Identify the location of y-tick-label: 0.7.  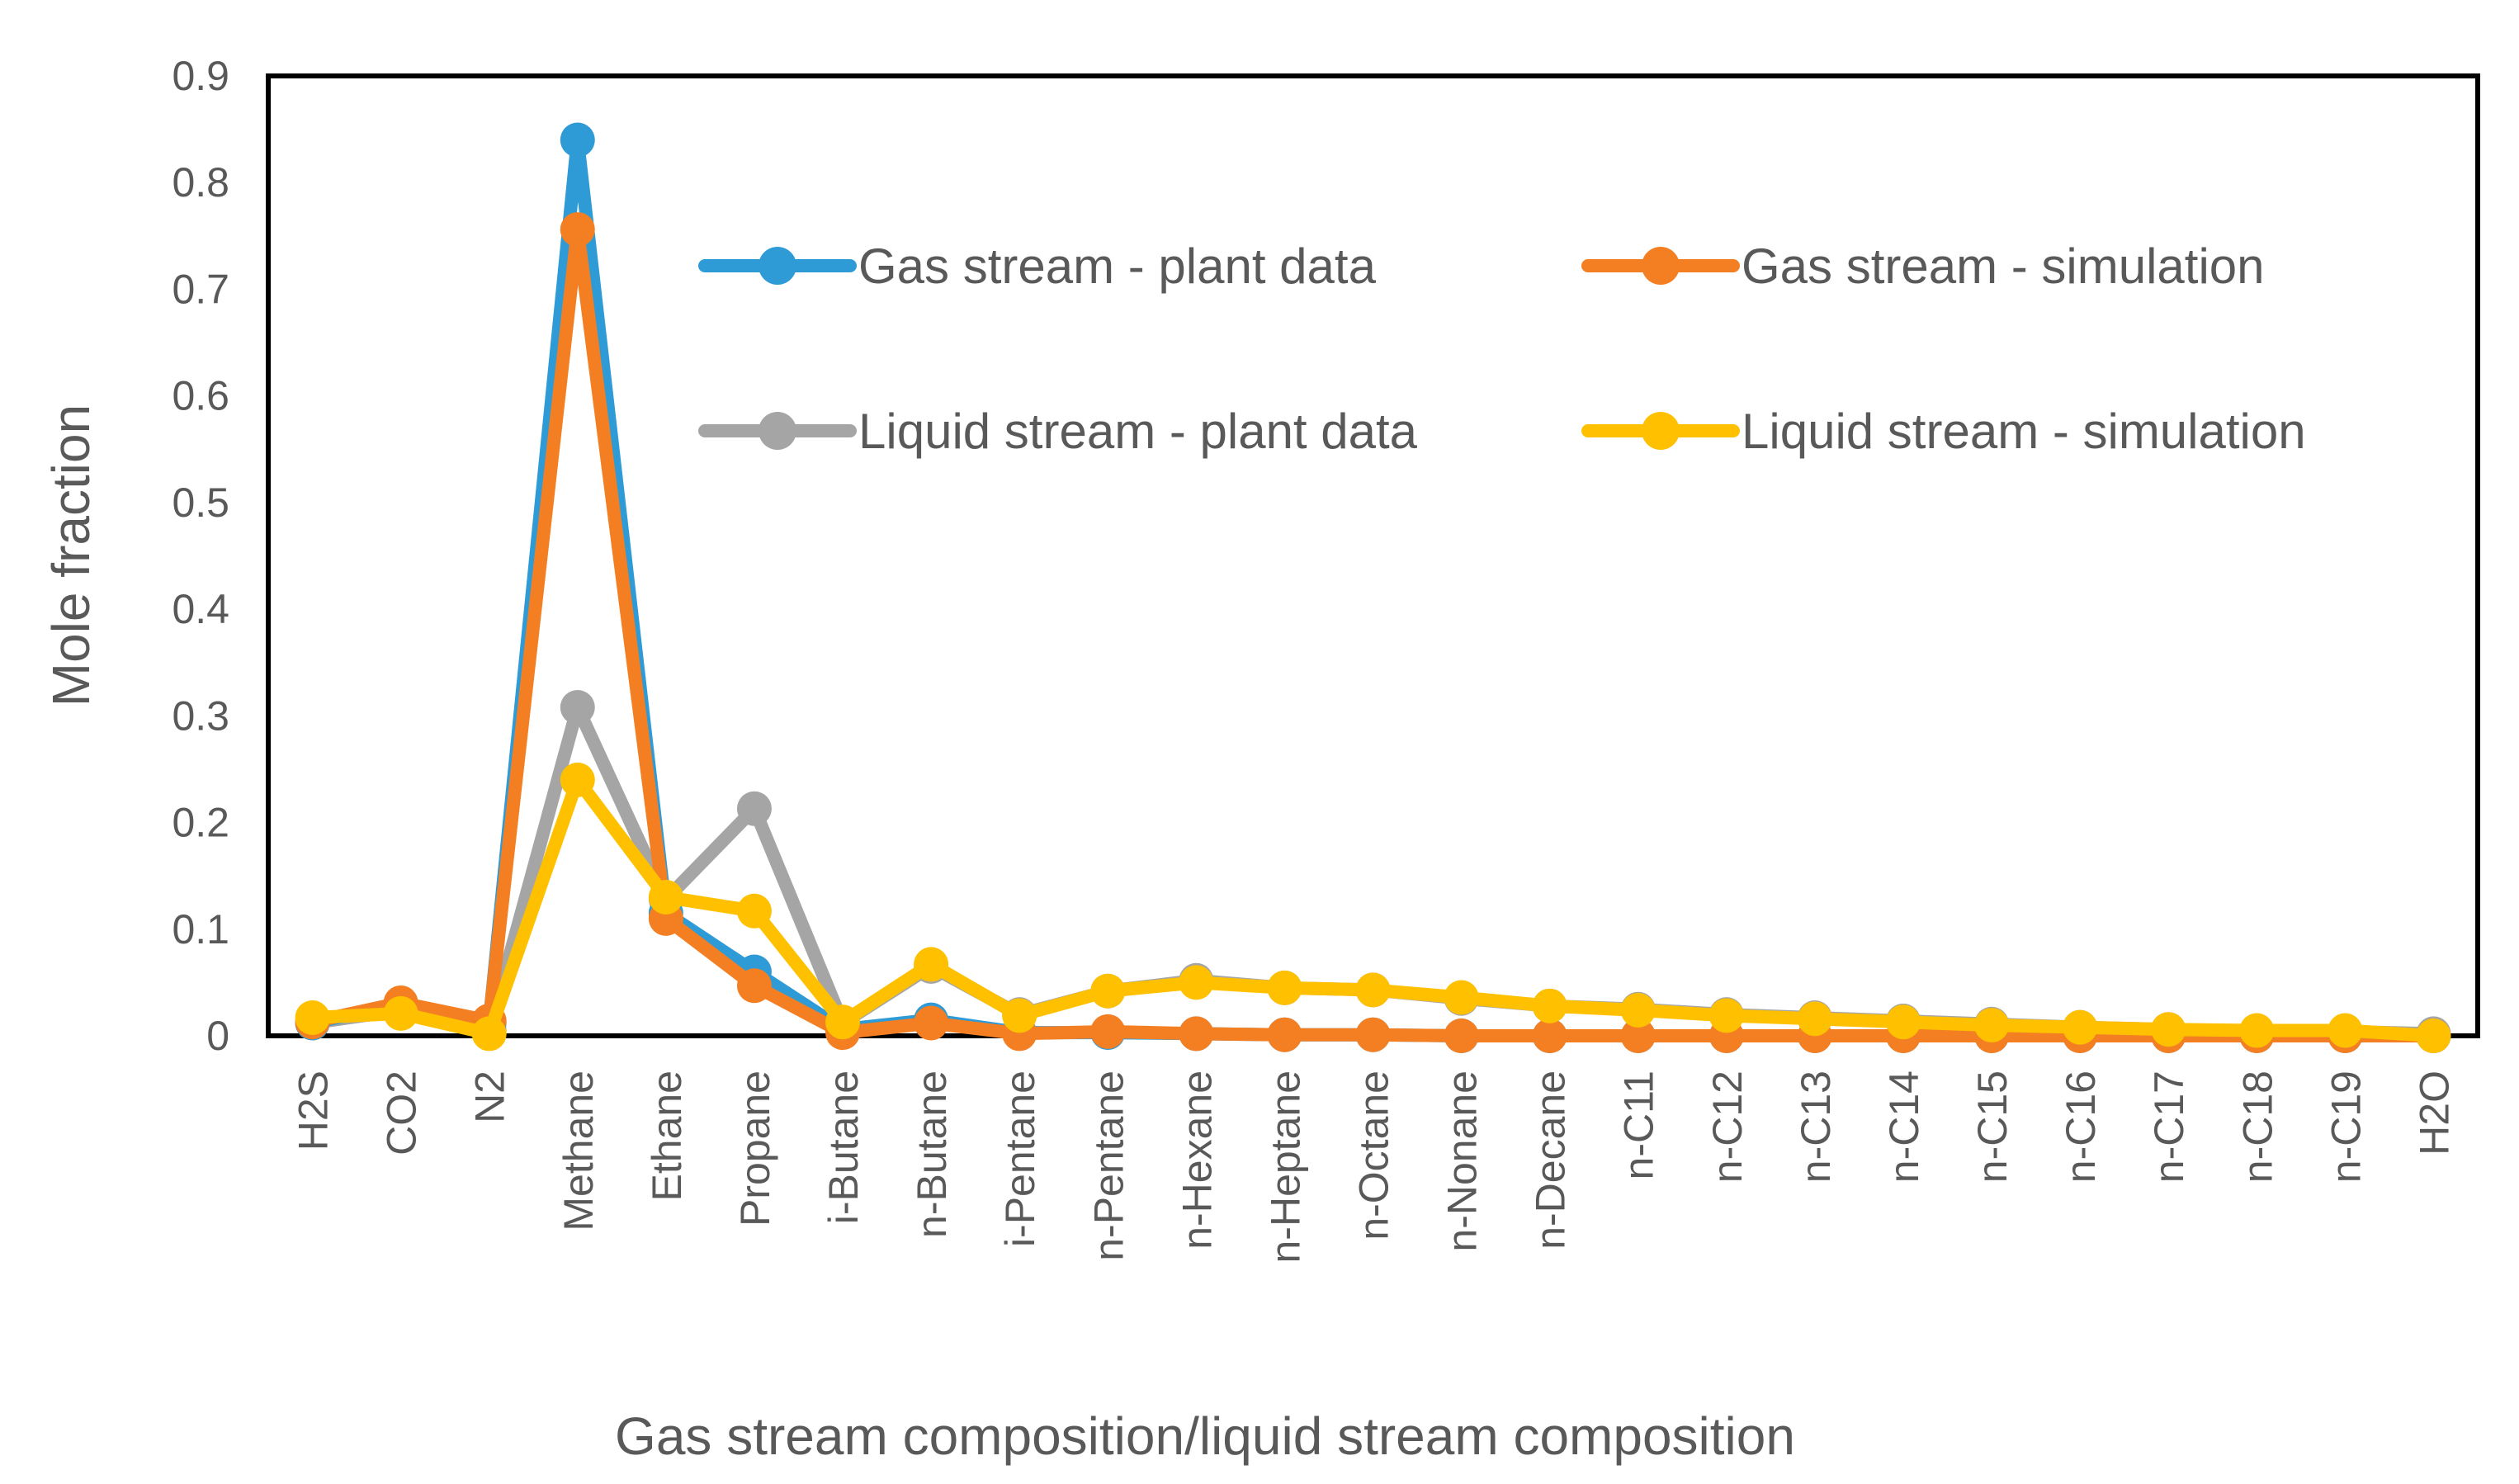
(201, 289).